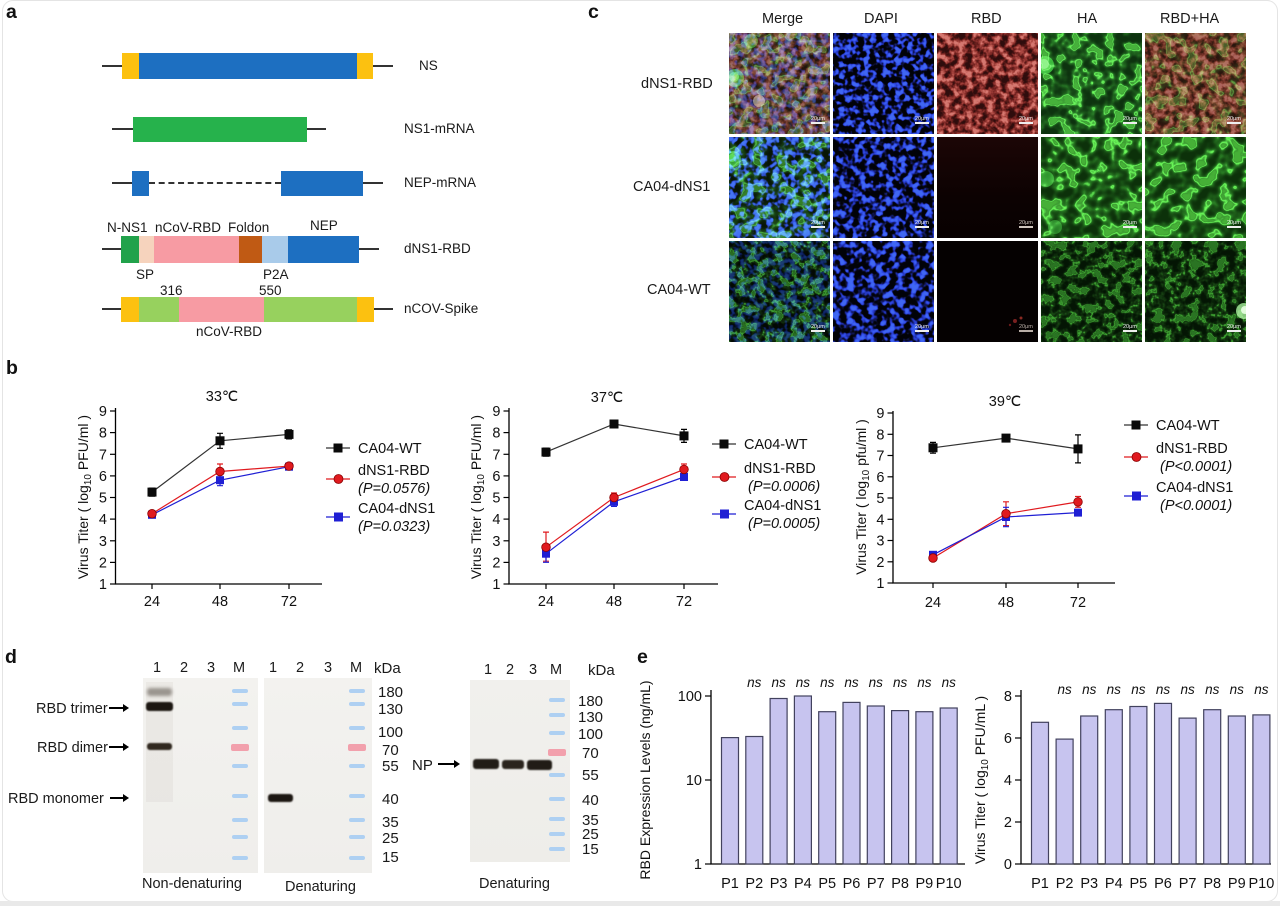 This screenshot has width=1280, height=906. I want to click on svg-text: 100, so click(690, 697).